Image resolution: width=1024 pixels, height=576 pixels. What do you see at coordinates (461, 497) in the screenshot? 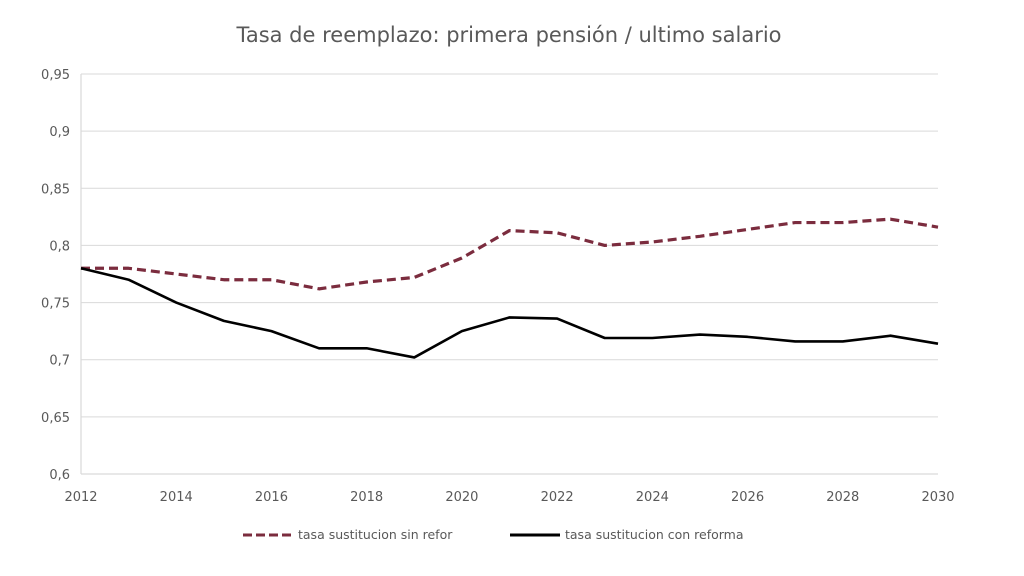
I see `x-tick-label: 2020` at bounding box center [461, 497].